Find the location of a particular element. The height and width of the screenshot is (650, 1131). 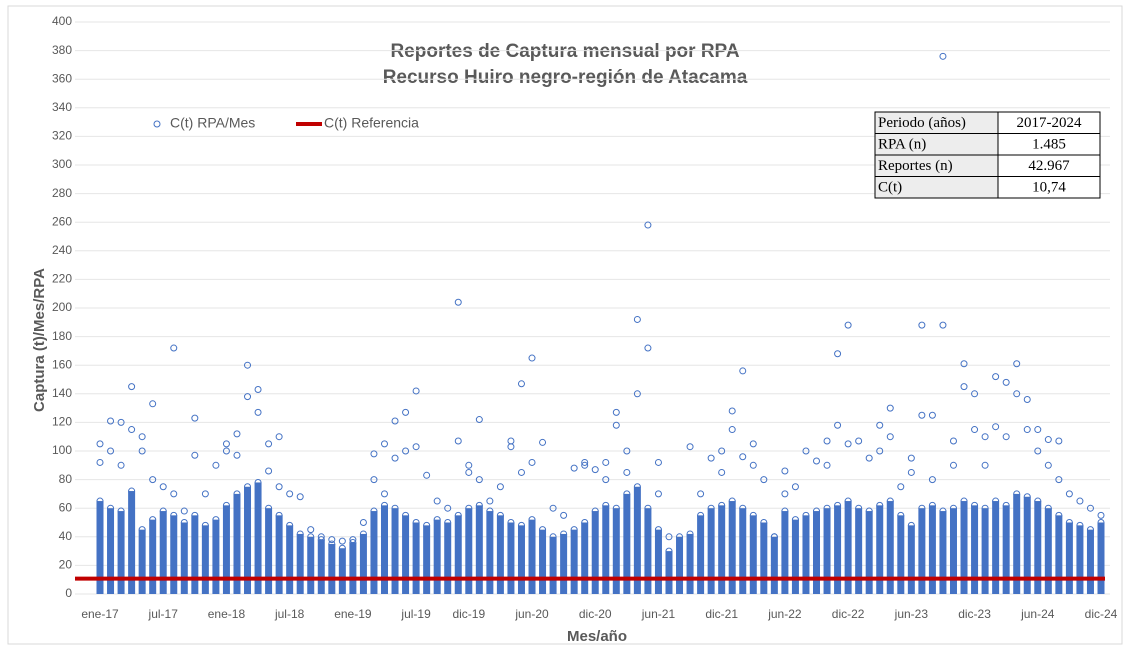

legend-label: C(t) RPA/Mes is located at coordinates (212, 123).